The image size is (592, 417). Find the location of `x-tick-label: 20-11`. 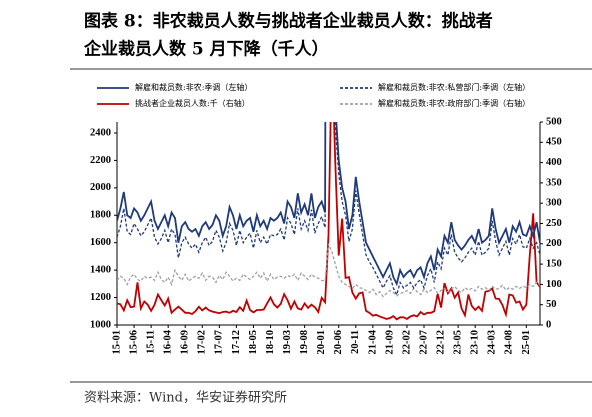

x-tick-label: 20-11 is located at coordinates (355, 342).